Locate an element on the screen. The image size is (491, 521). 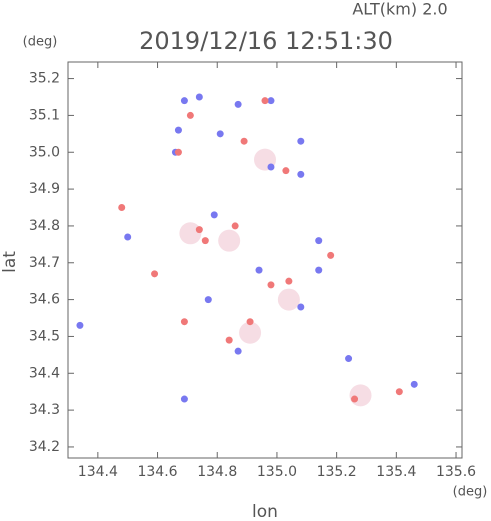
chart-title: 2019/12/16 12:51:30 is located at coordinates (266, 41).